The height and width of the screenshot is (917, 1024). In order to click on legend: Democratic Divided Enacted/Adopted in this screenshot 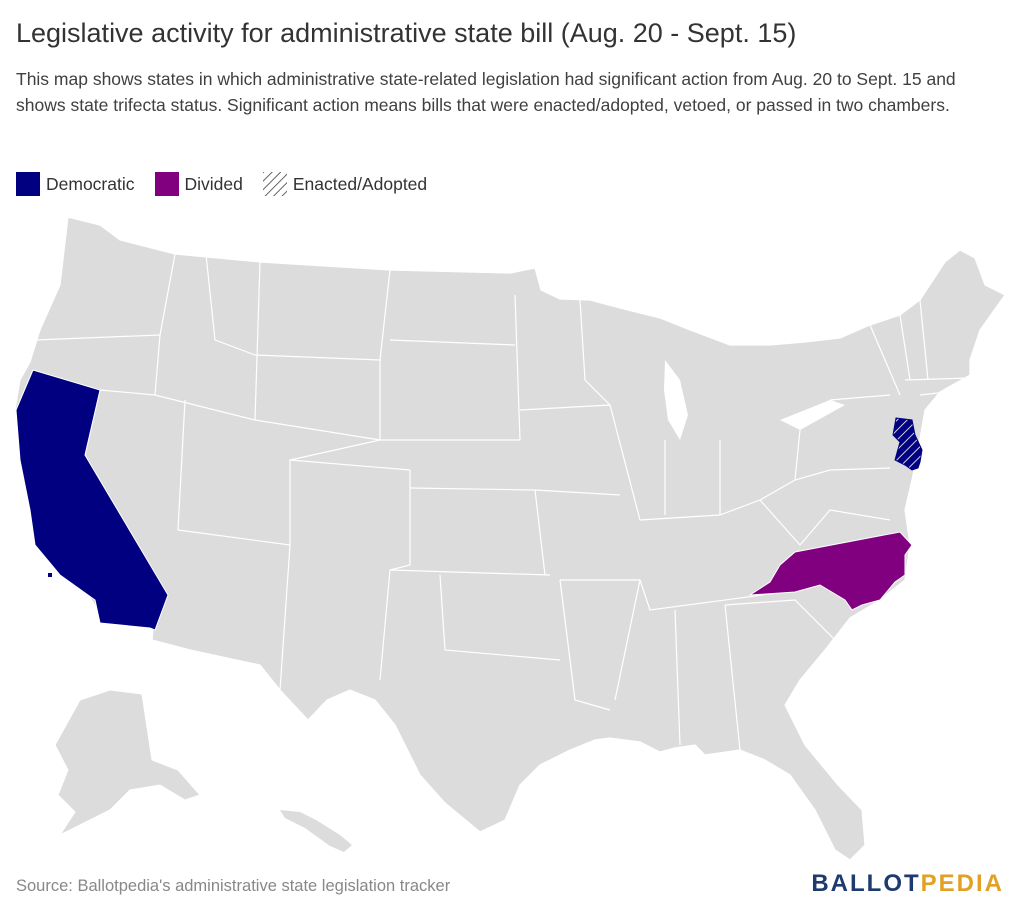, I will do `click(231, 184)`.